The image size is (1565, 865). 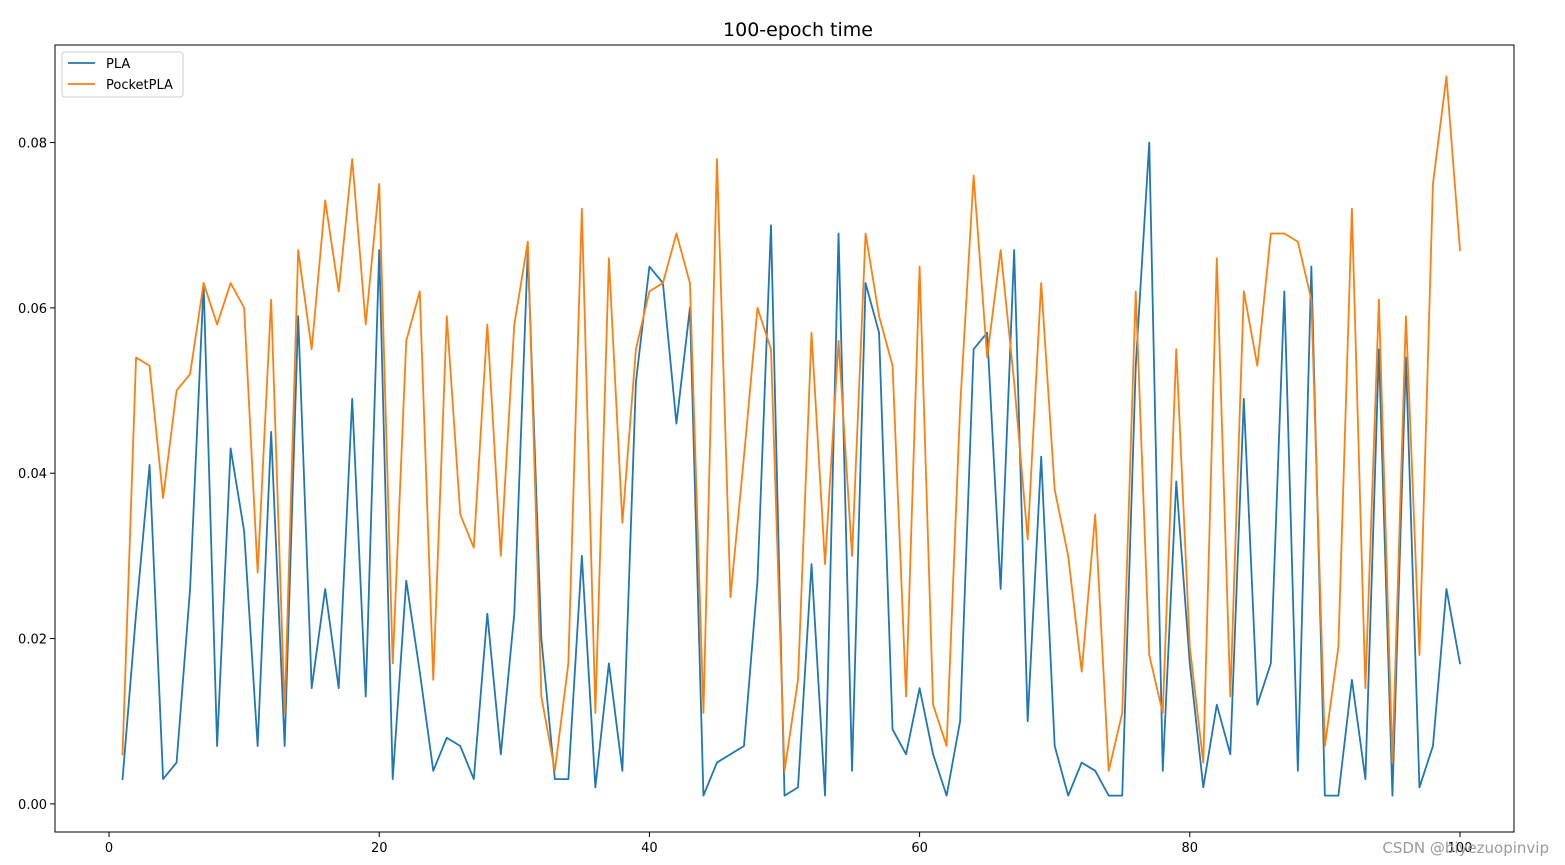 I want to click on x-tick-label: 0, so click(x=109, y=848).